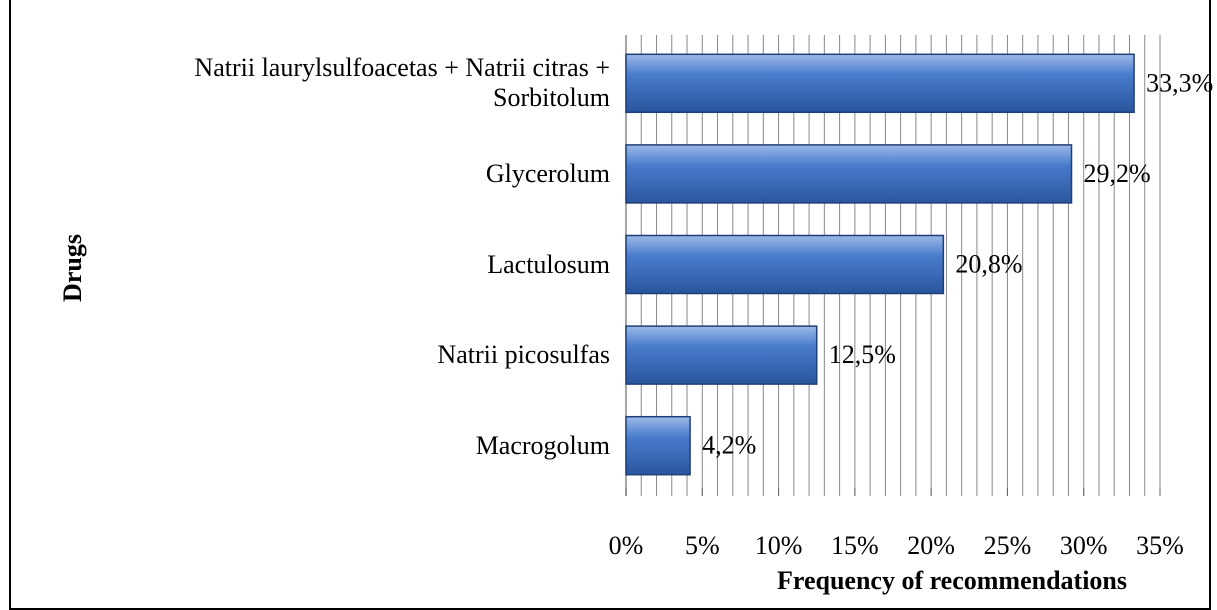  Describe the element at coordinates (548, 264) in the screenshot. I see `y-tick-label: Lactulosum` at that location.